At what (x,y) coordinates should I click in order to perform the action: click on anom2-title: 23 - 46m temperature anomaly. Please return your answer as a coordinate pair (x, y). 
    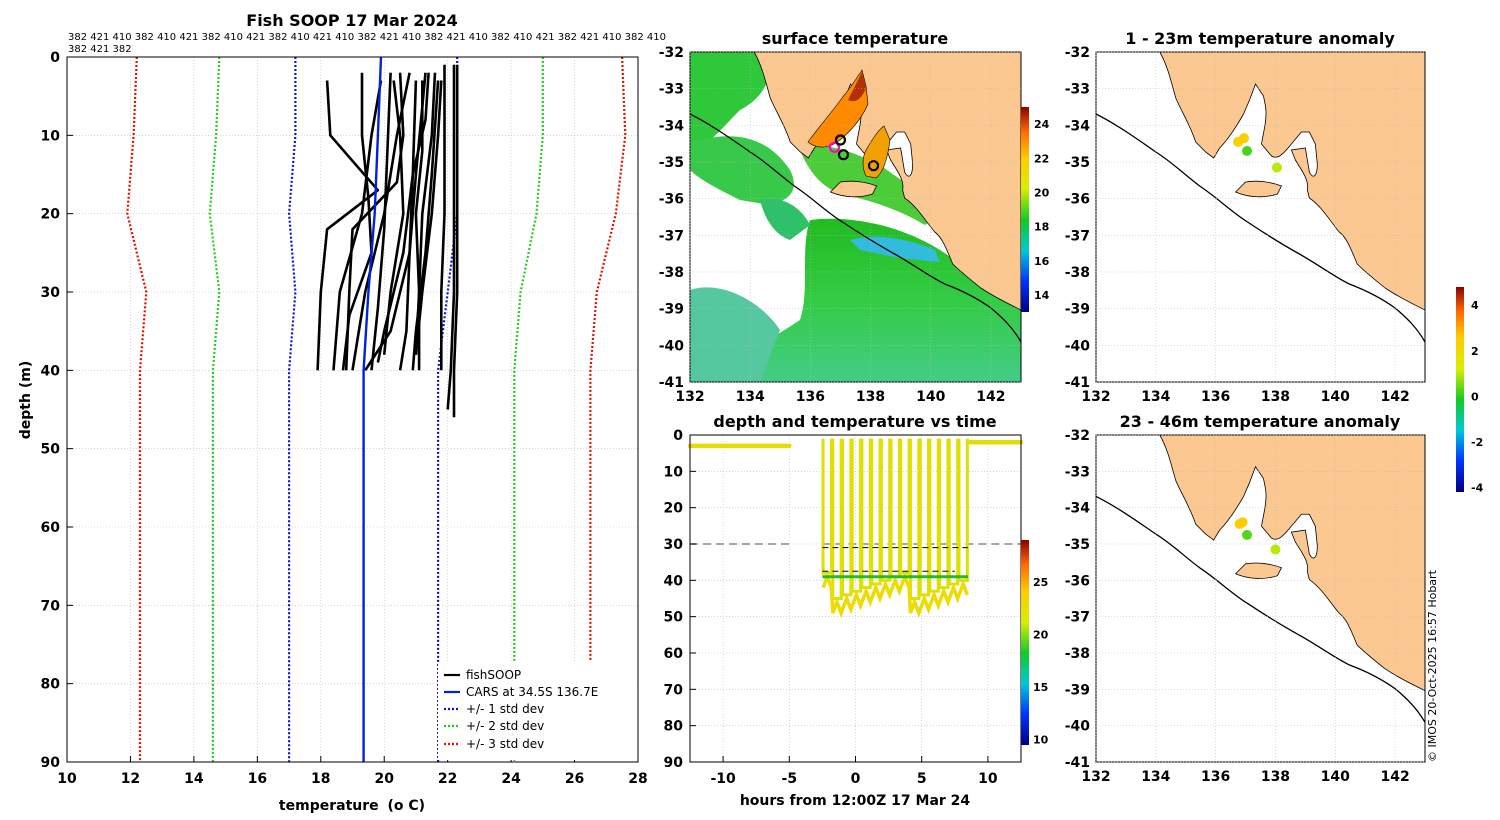
    Looking at the image, I should click on (1260, 421).